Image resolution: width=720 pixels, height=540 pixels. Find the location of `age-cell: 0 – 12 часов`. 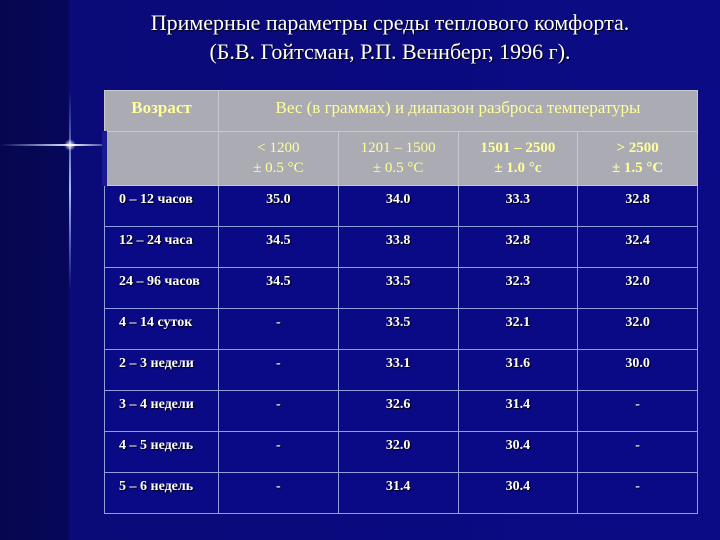

age-cell: 0 – 12 часов is located at coordinates (161, 206).